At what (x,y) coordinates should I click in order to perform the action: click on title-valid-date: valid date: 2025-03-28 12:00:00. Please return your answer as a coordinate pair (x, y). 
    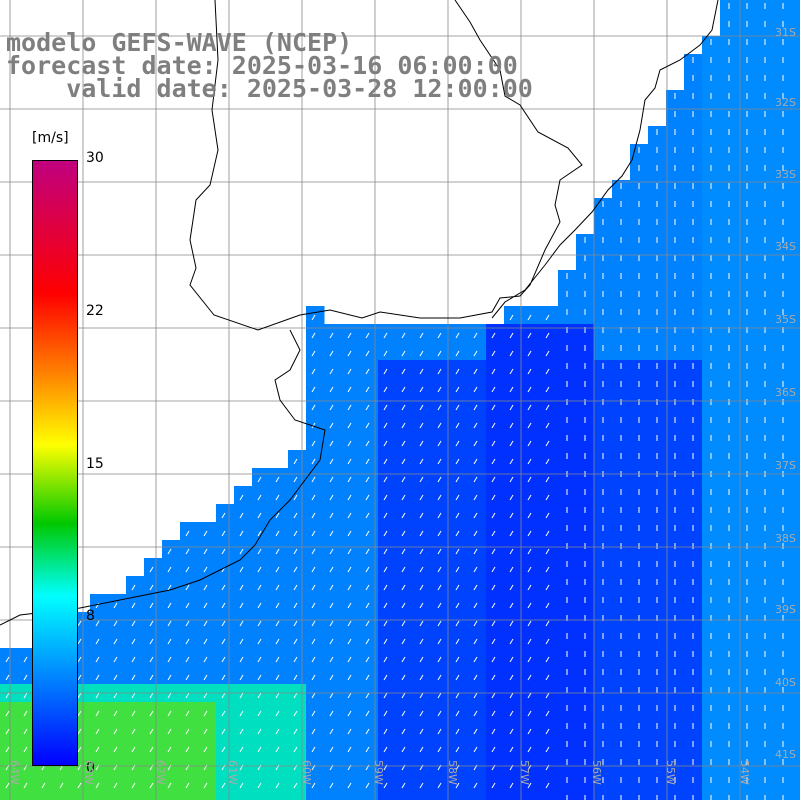
    Looking at the image, I should click on (269, 88).